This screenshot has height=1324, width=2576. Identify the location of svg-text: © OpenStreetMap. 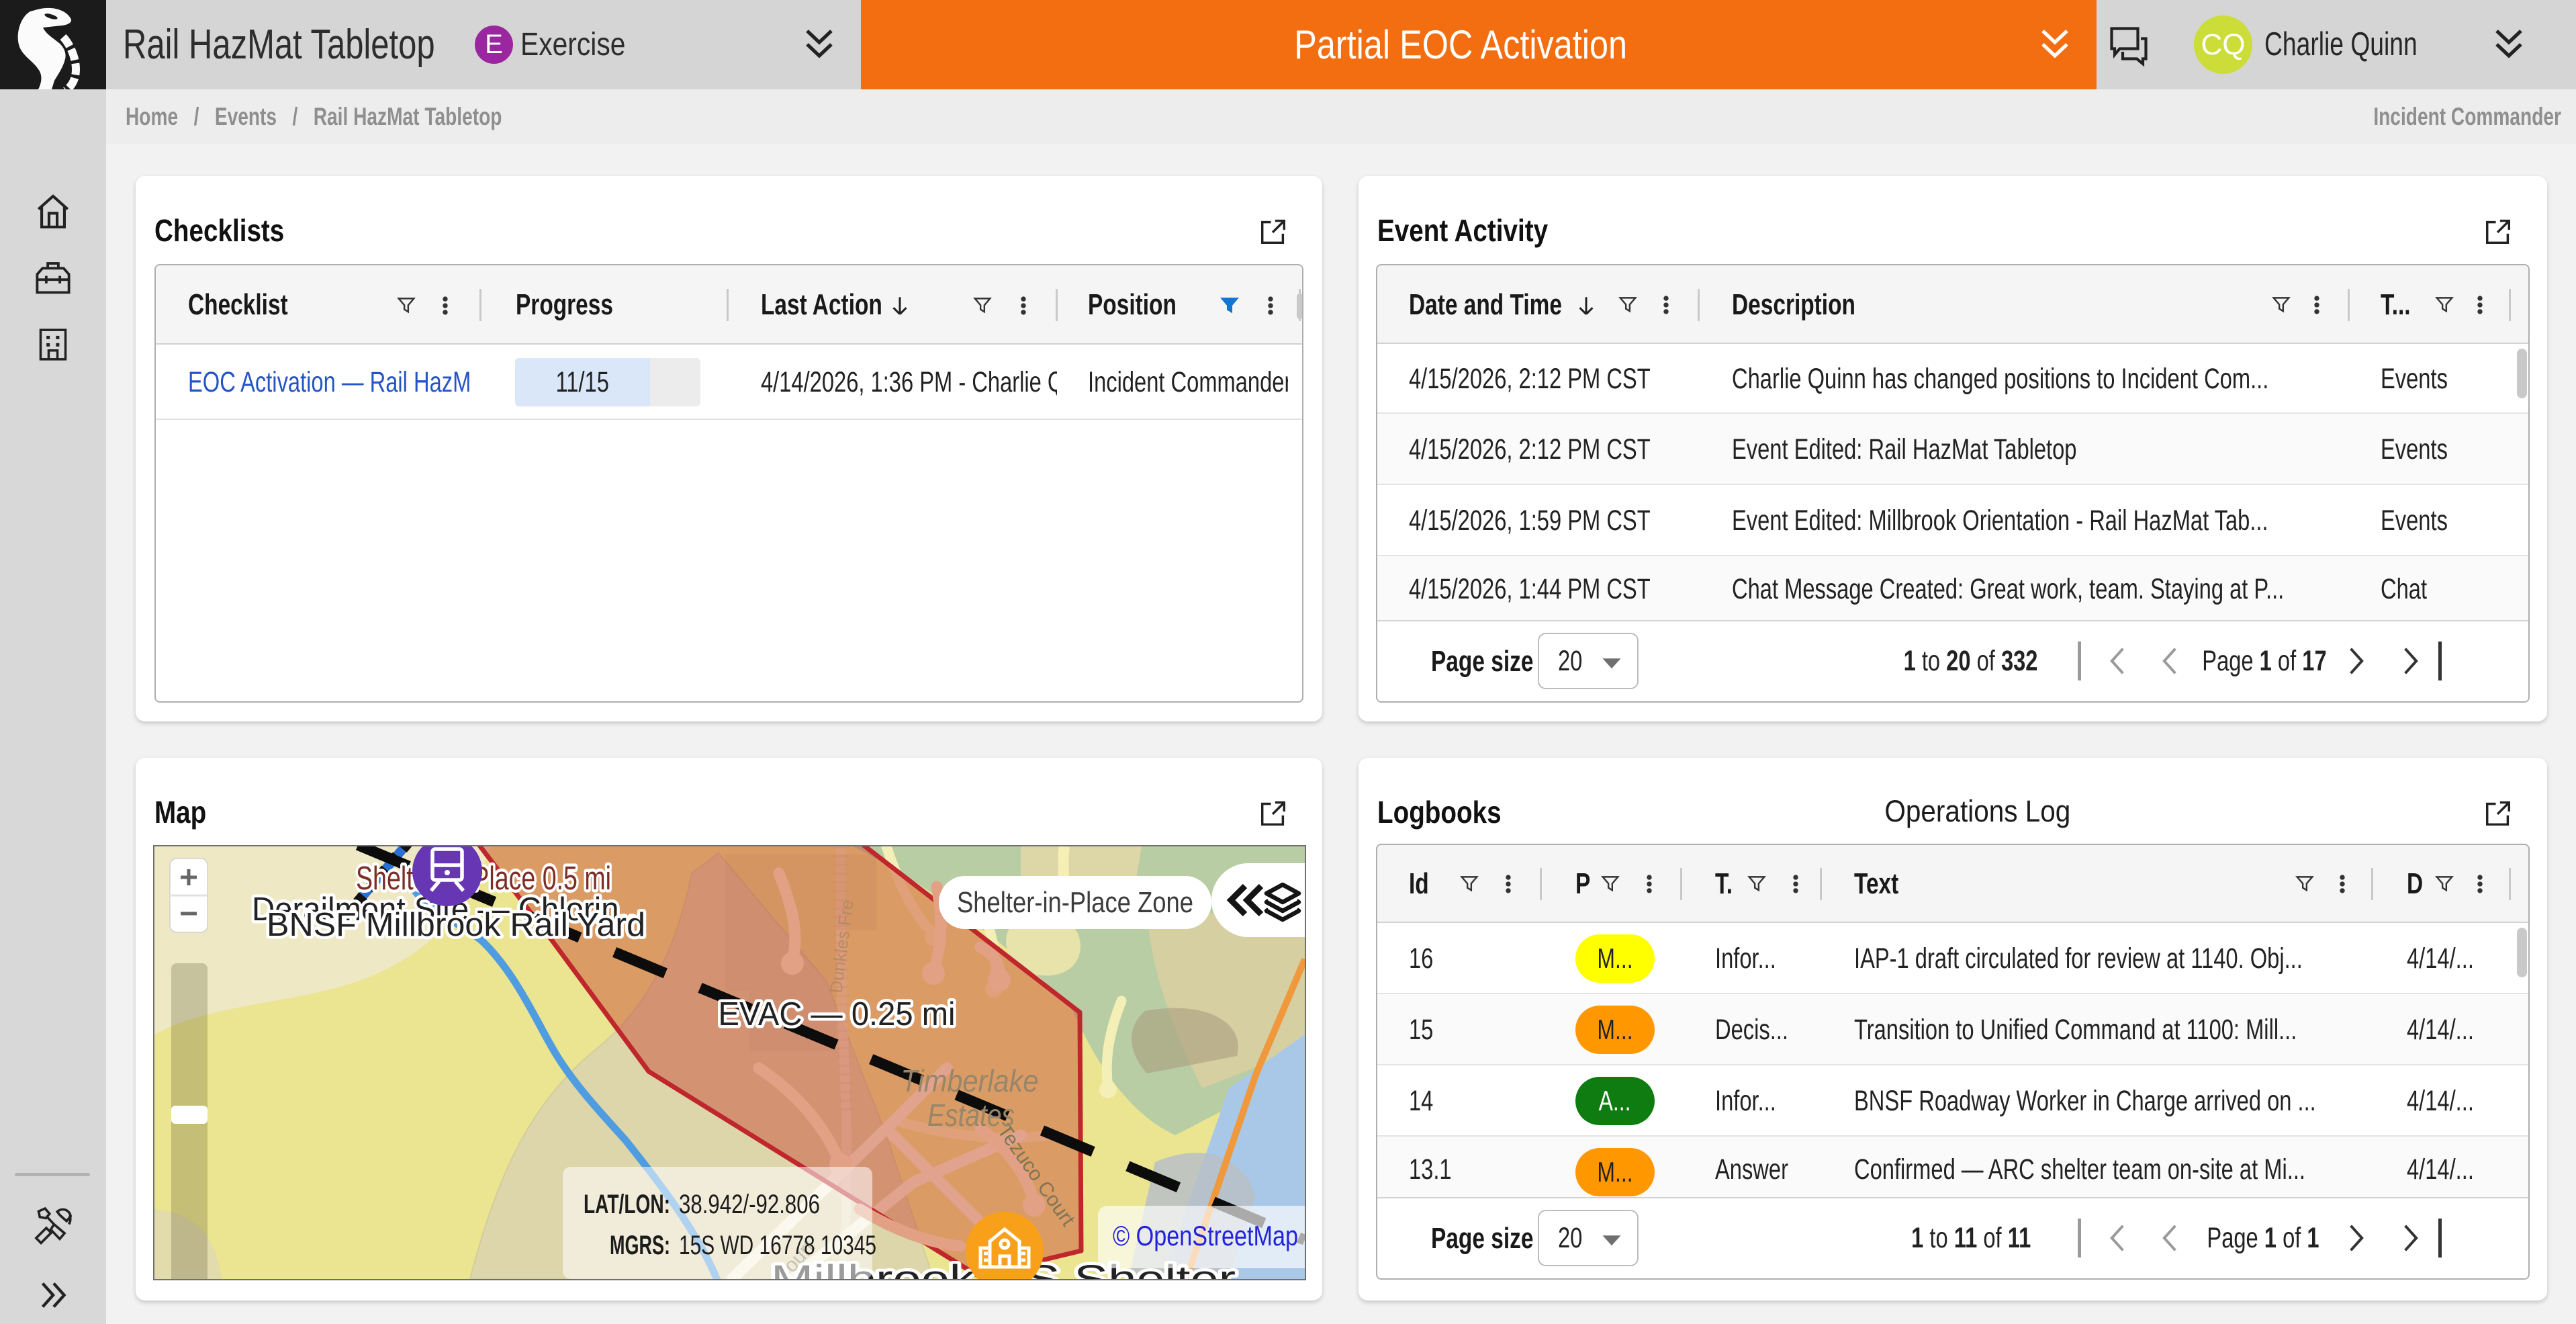
(1205, 1235).